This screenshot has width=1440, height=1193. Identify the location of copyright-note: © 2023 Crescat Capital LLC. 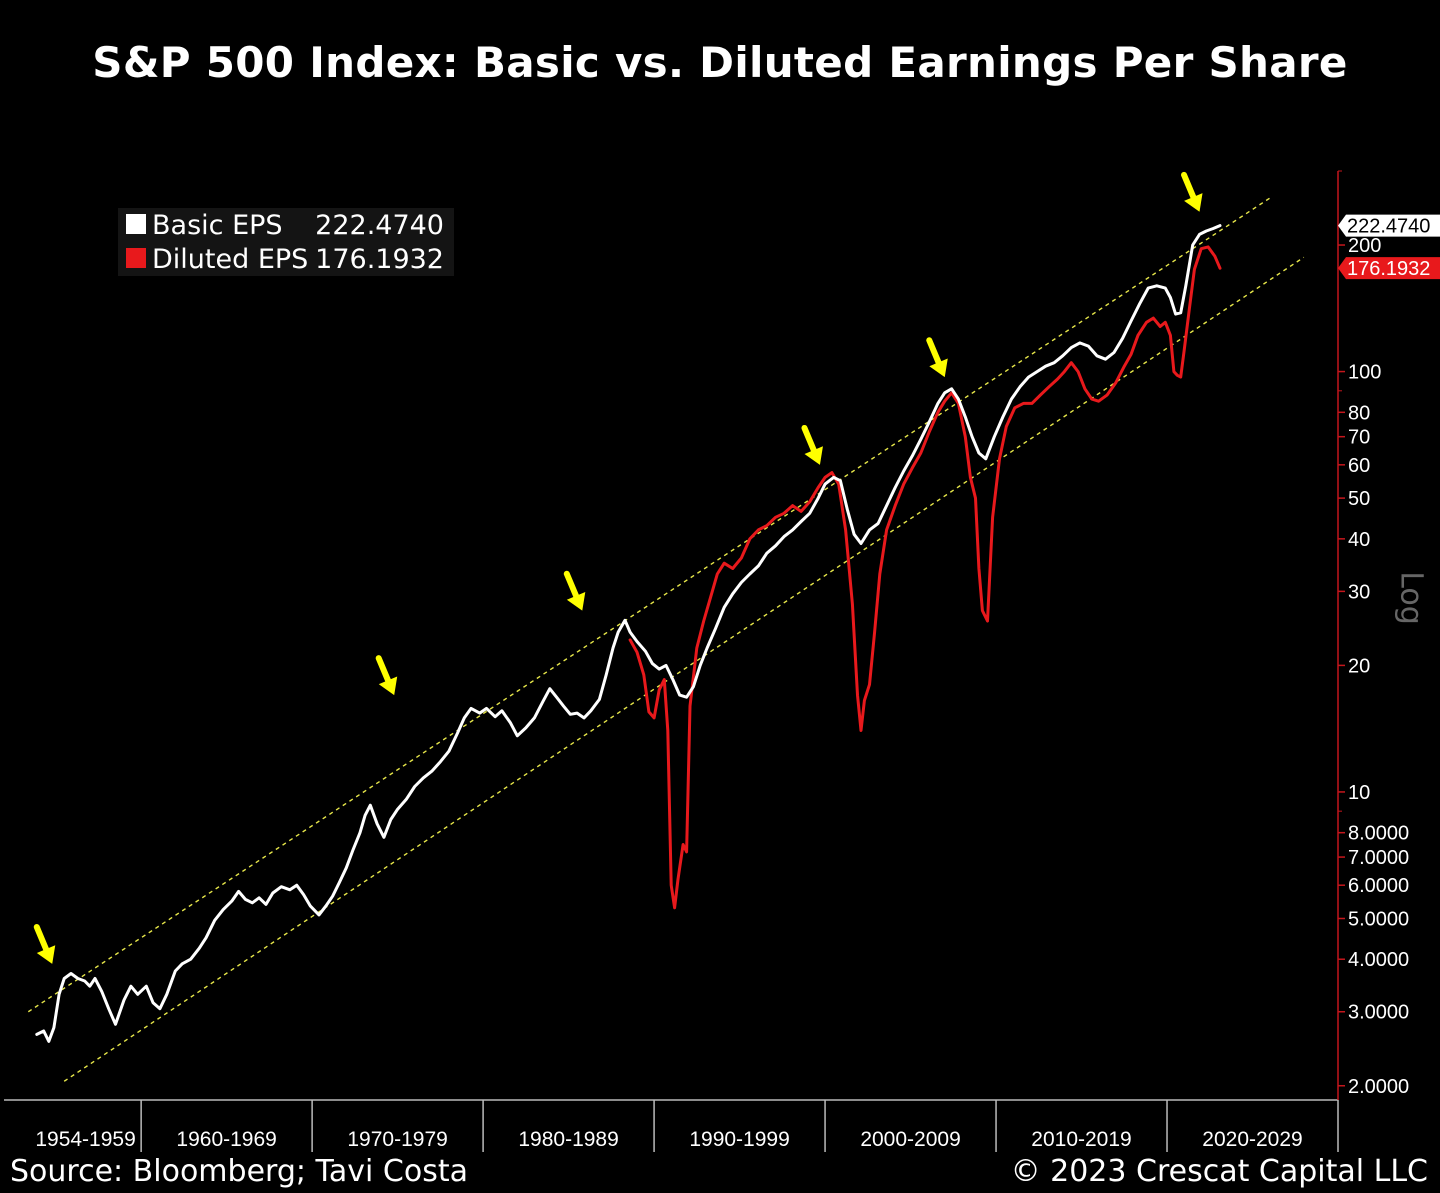
(1219, 1171).